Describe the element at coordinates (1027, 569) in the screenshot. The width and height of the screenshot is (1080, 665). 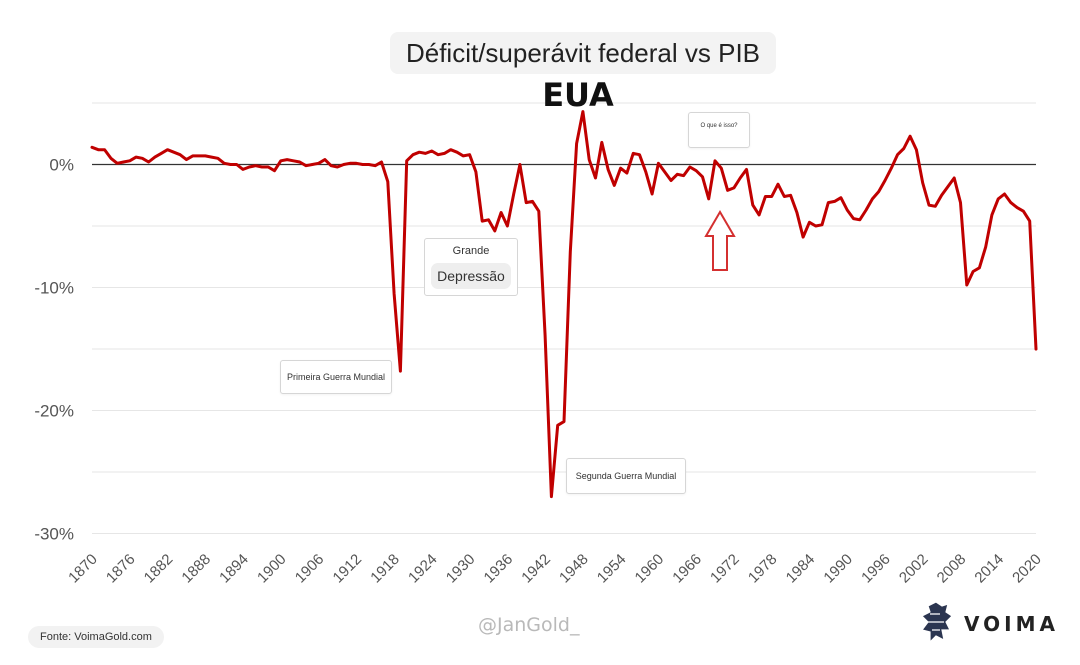
I see `x-tick-label: 2020` at that location.